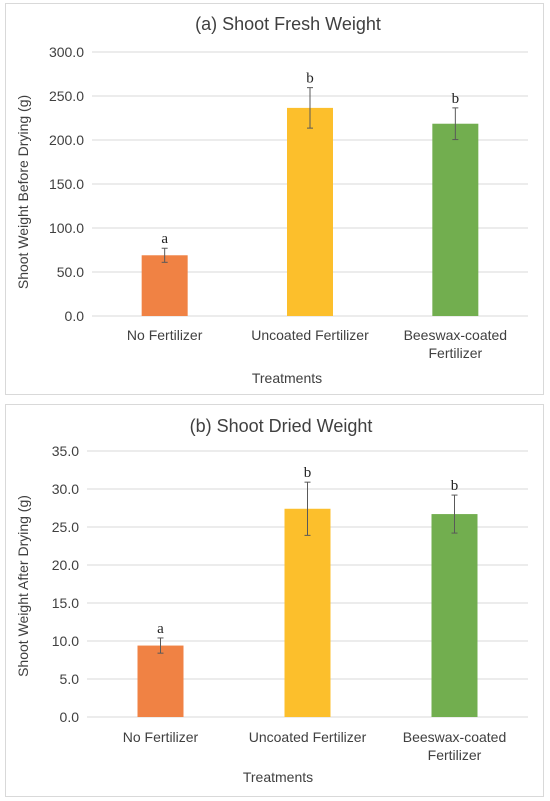 This screenshot has width=550, height=801. What do you see at coordinates (455, 737) in the screenshot?
I see `chart-b-x-tick-label: Beeswax-coated` at bounding box center [455, 737].